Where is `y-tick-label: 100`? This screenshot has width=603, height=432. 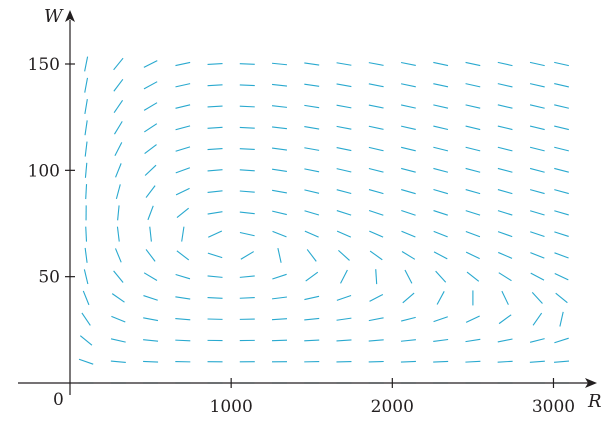 y-tick-label: 100 is located at coordinates (44, 171).